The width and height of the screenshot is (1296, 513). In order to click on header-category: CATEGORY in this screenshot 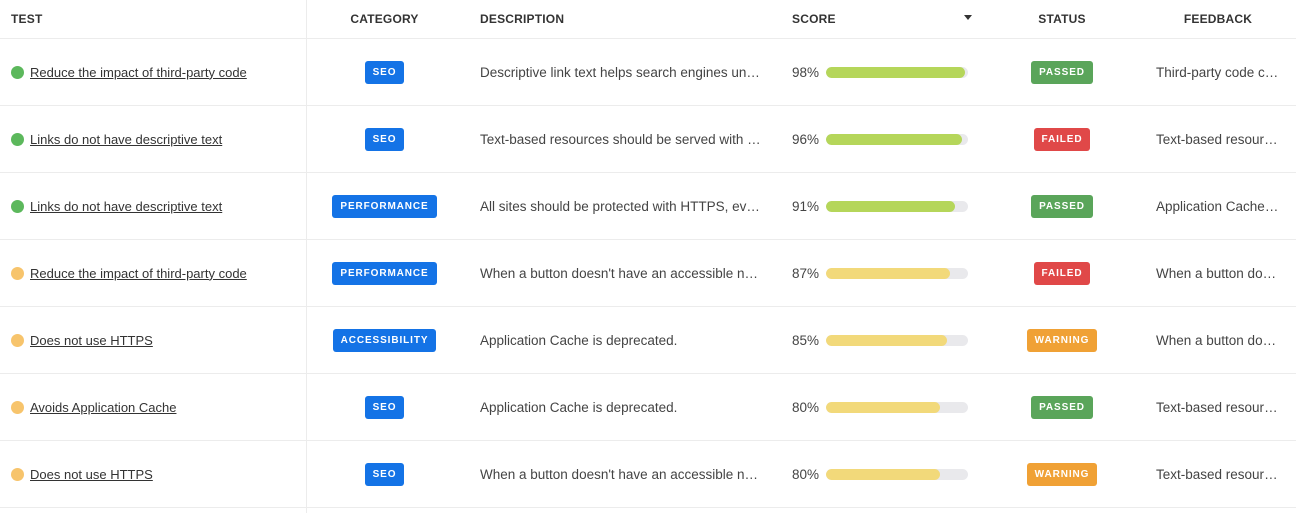, I will do `click(384, 19)`.